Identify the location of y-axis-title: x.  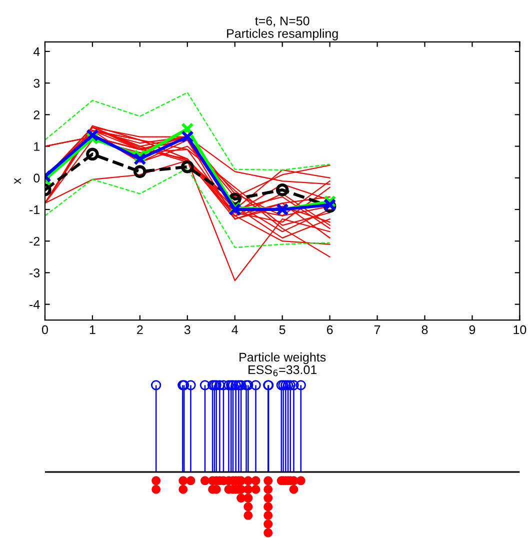
(17, 181).